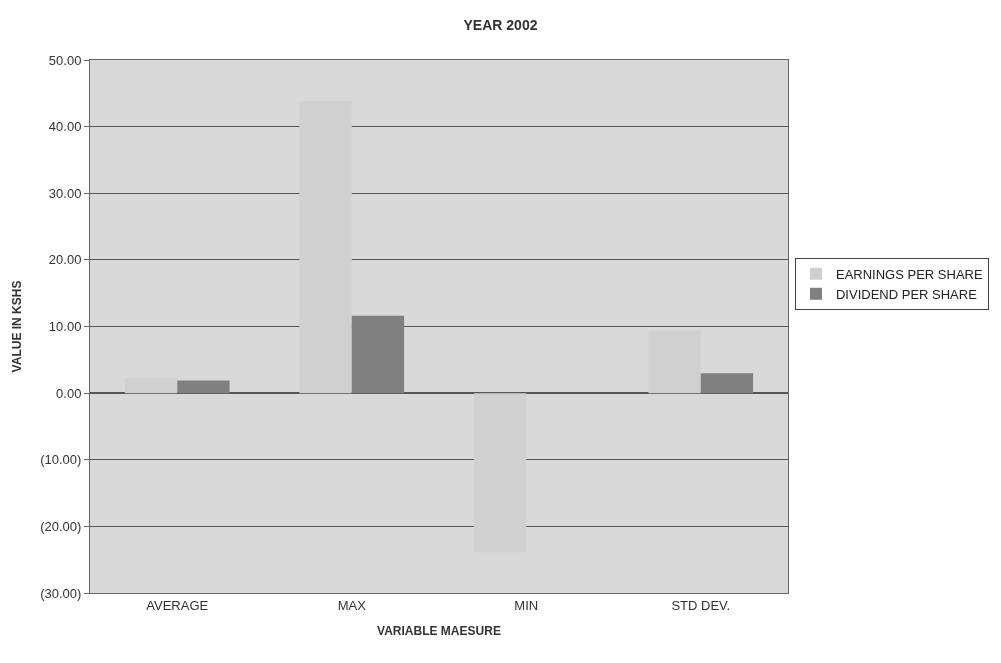 This screenshot has height=663, width=1001. I want to click on y-tick-label: 10.00, so click(65, 327).